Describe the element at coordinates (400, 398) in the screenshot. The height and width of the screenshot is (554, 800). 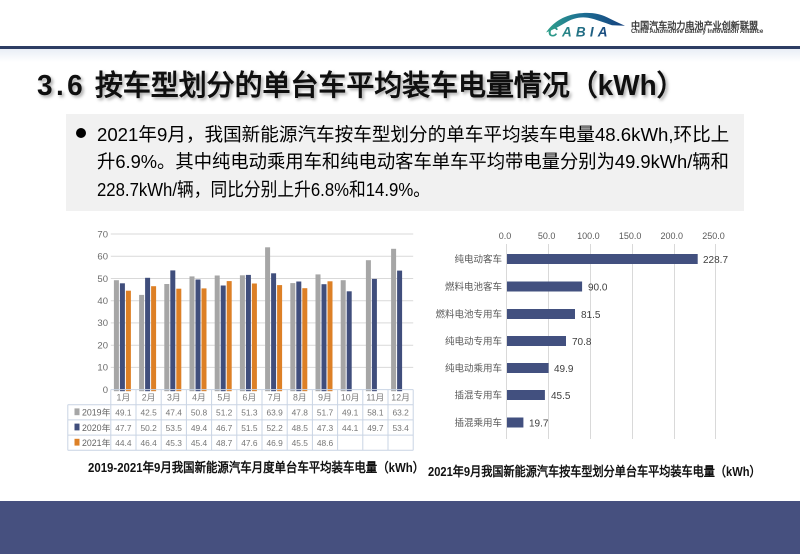
I see `svg-text: 12月` at that location.